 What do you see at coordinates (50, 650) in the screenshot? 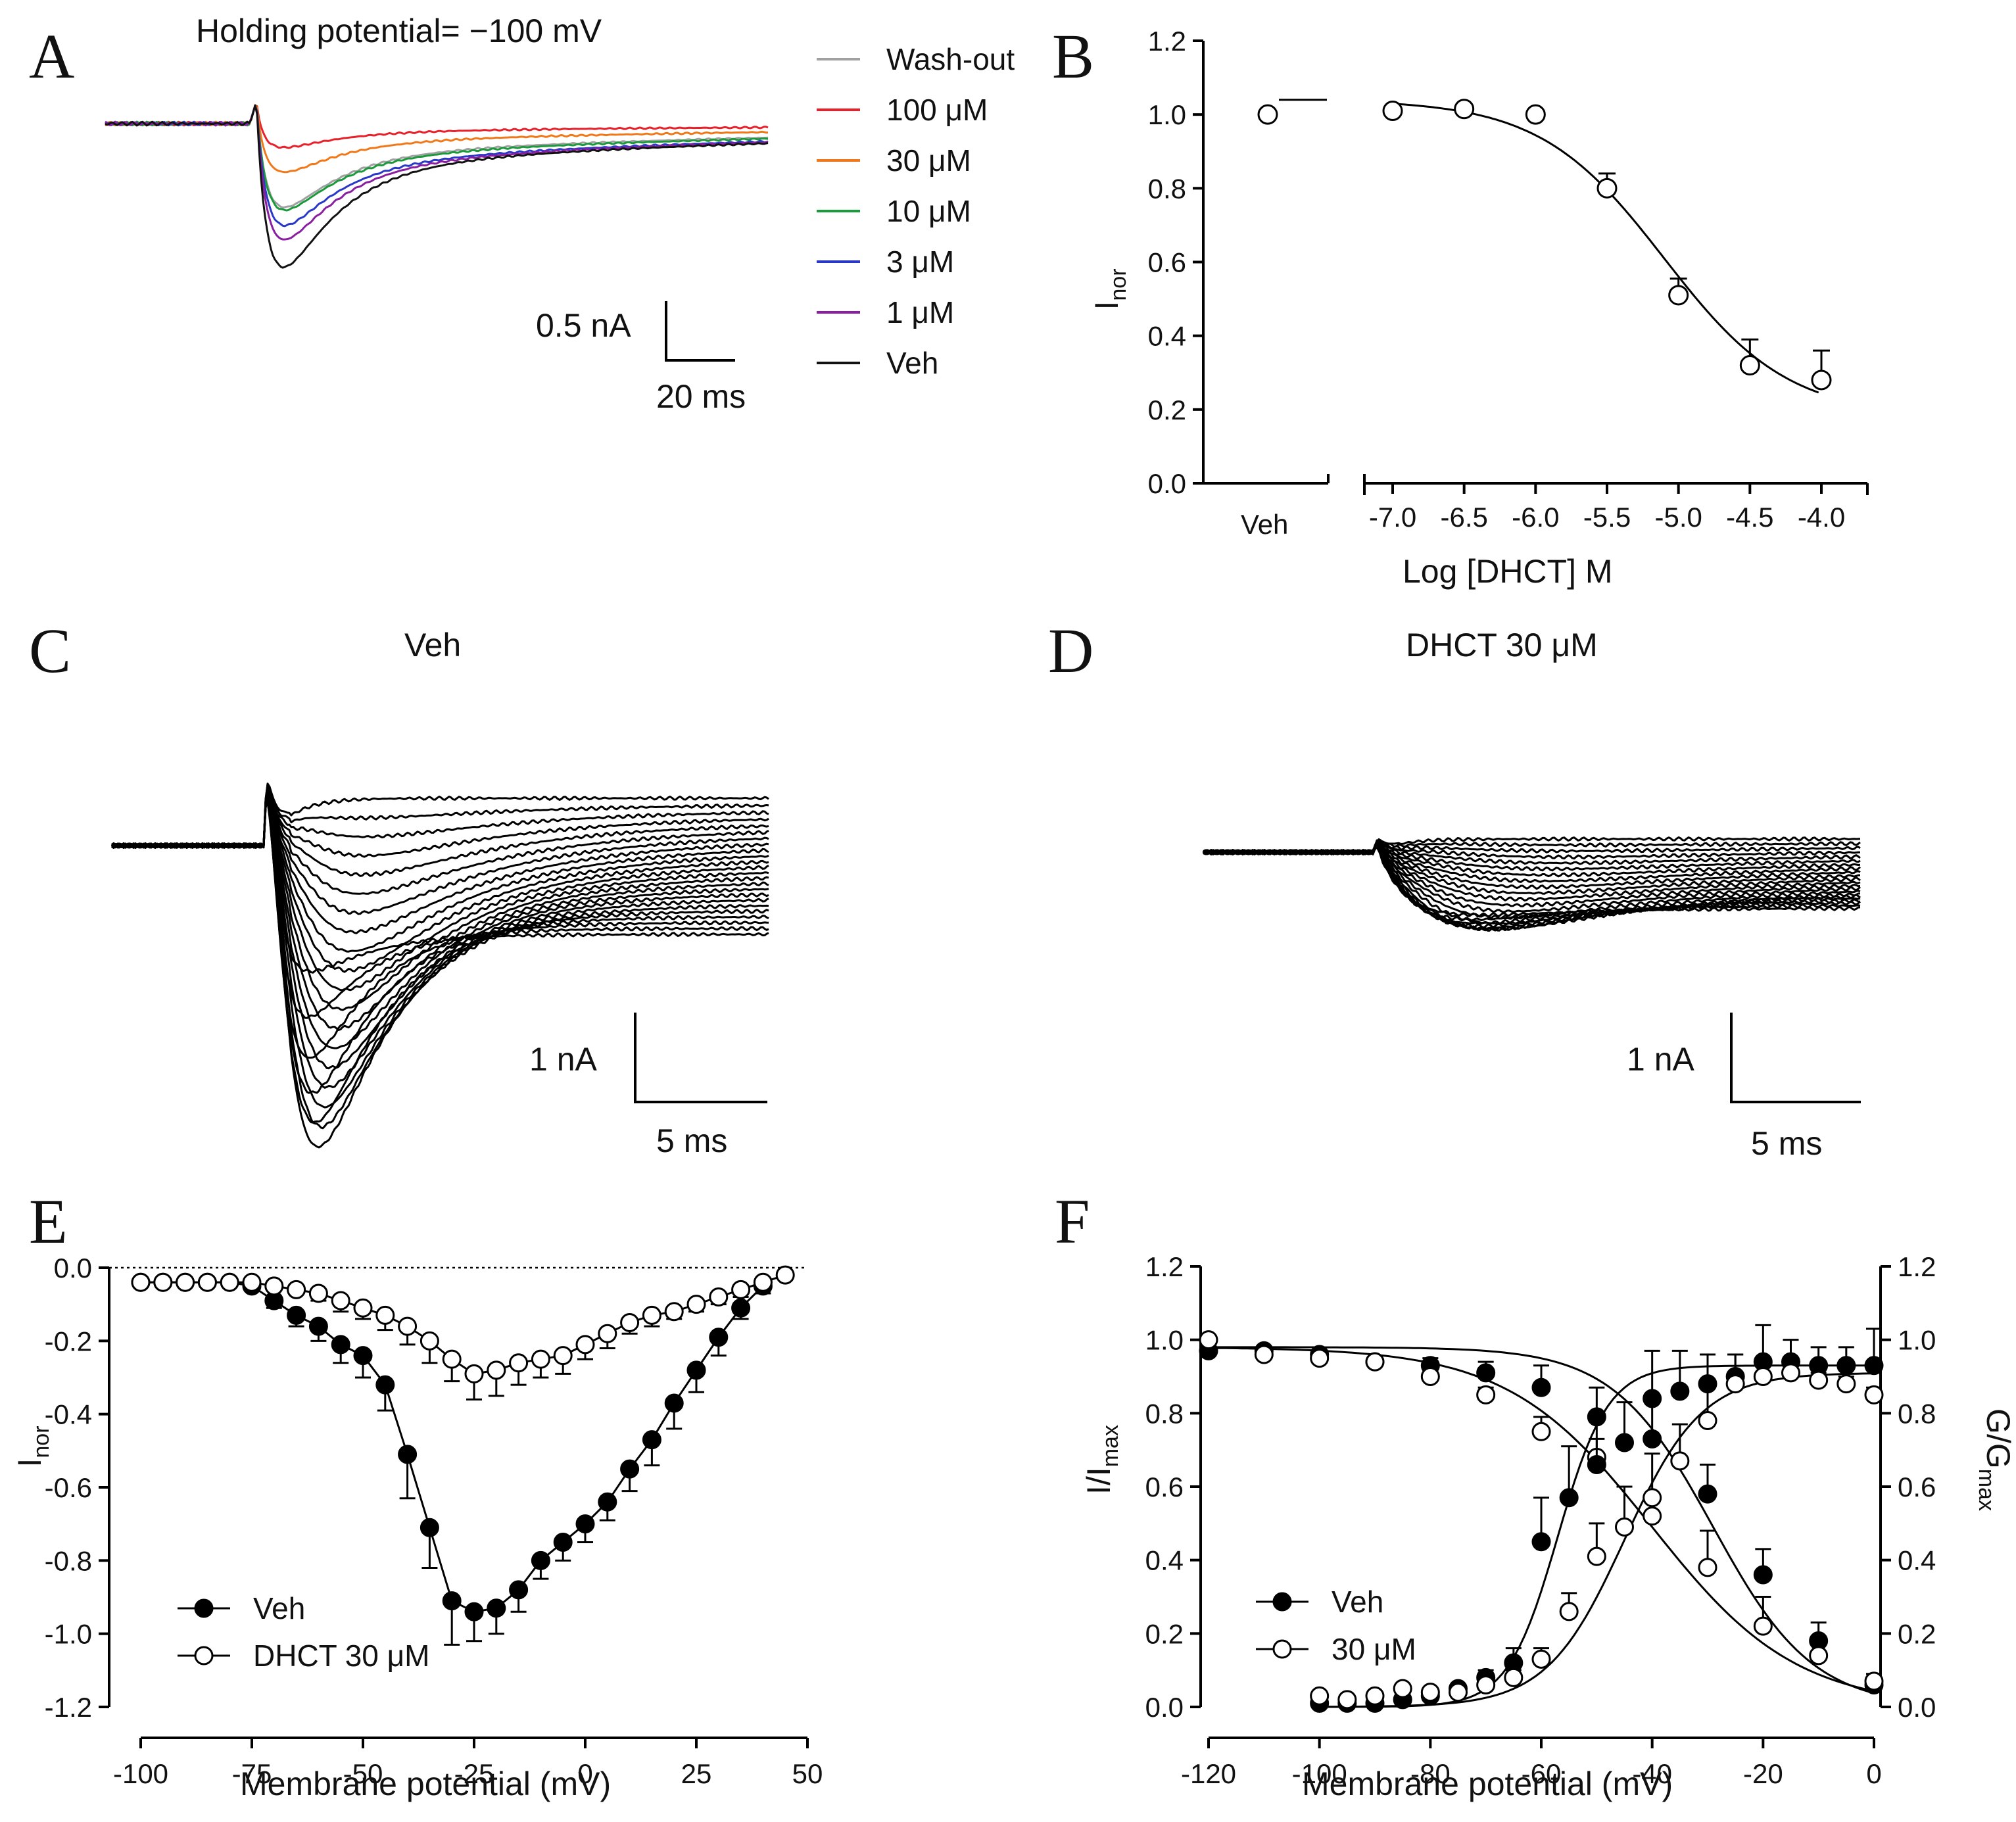
I see `panel-label-c: C` at bounding box center [50, 650].